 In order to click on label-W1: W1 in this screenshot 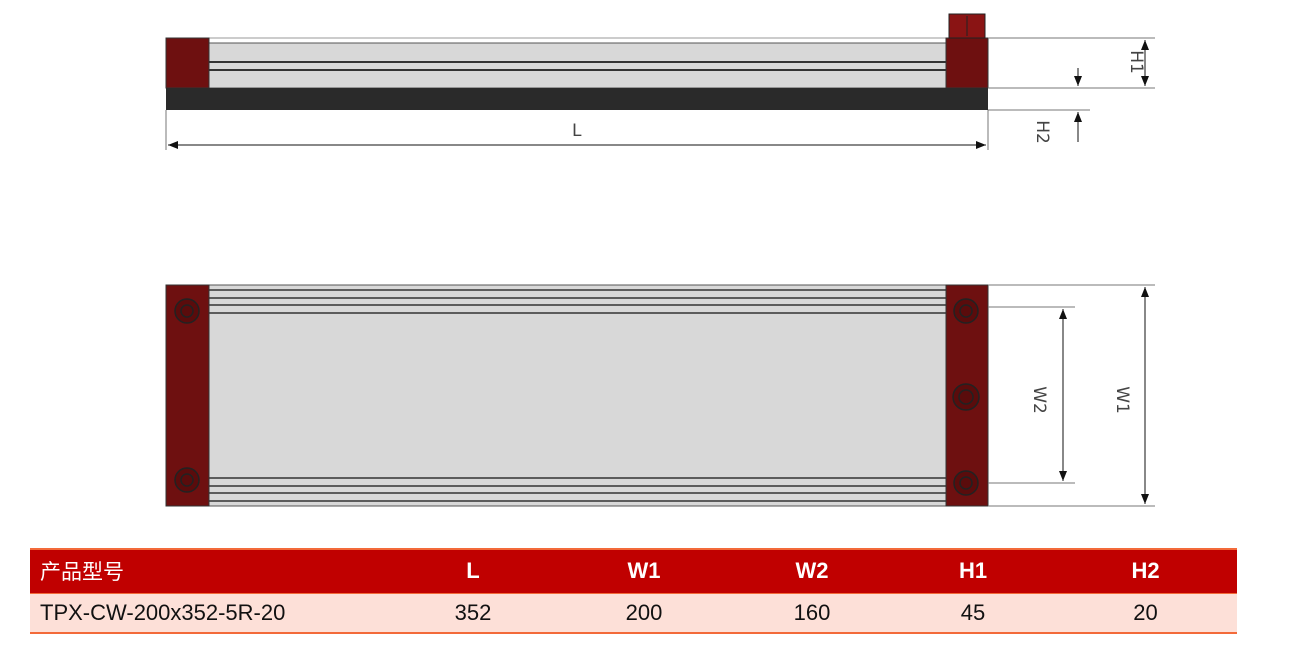, I will do `click(1122, 400)`.